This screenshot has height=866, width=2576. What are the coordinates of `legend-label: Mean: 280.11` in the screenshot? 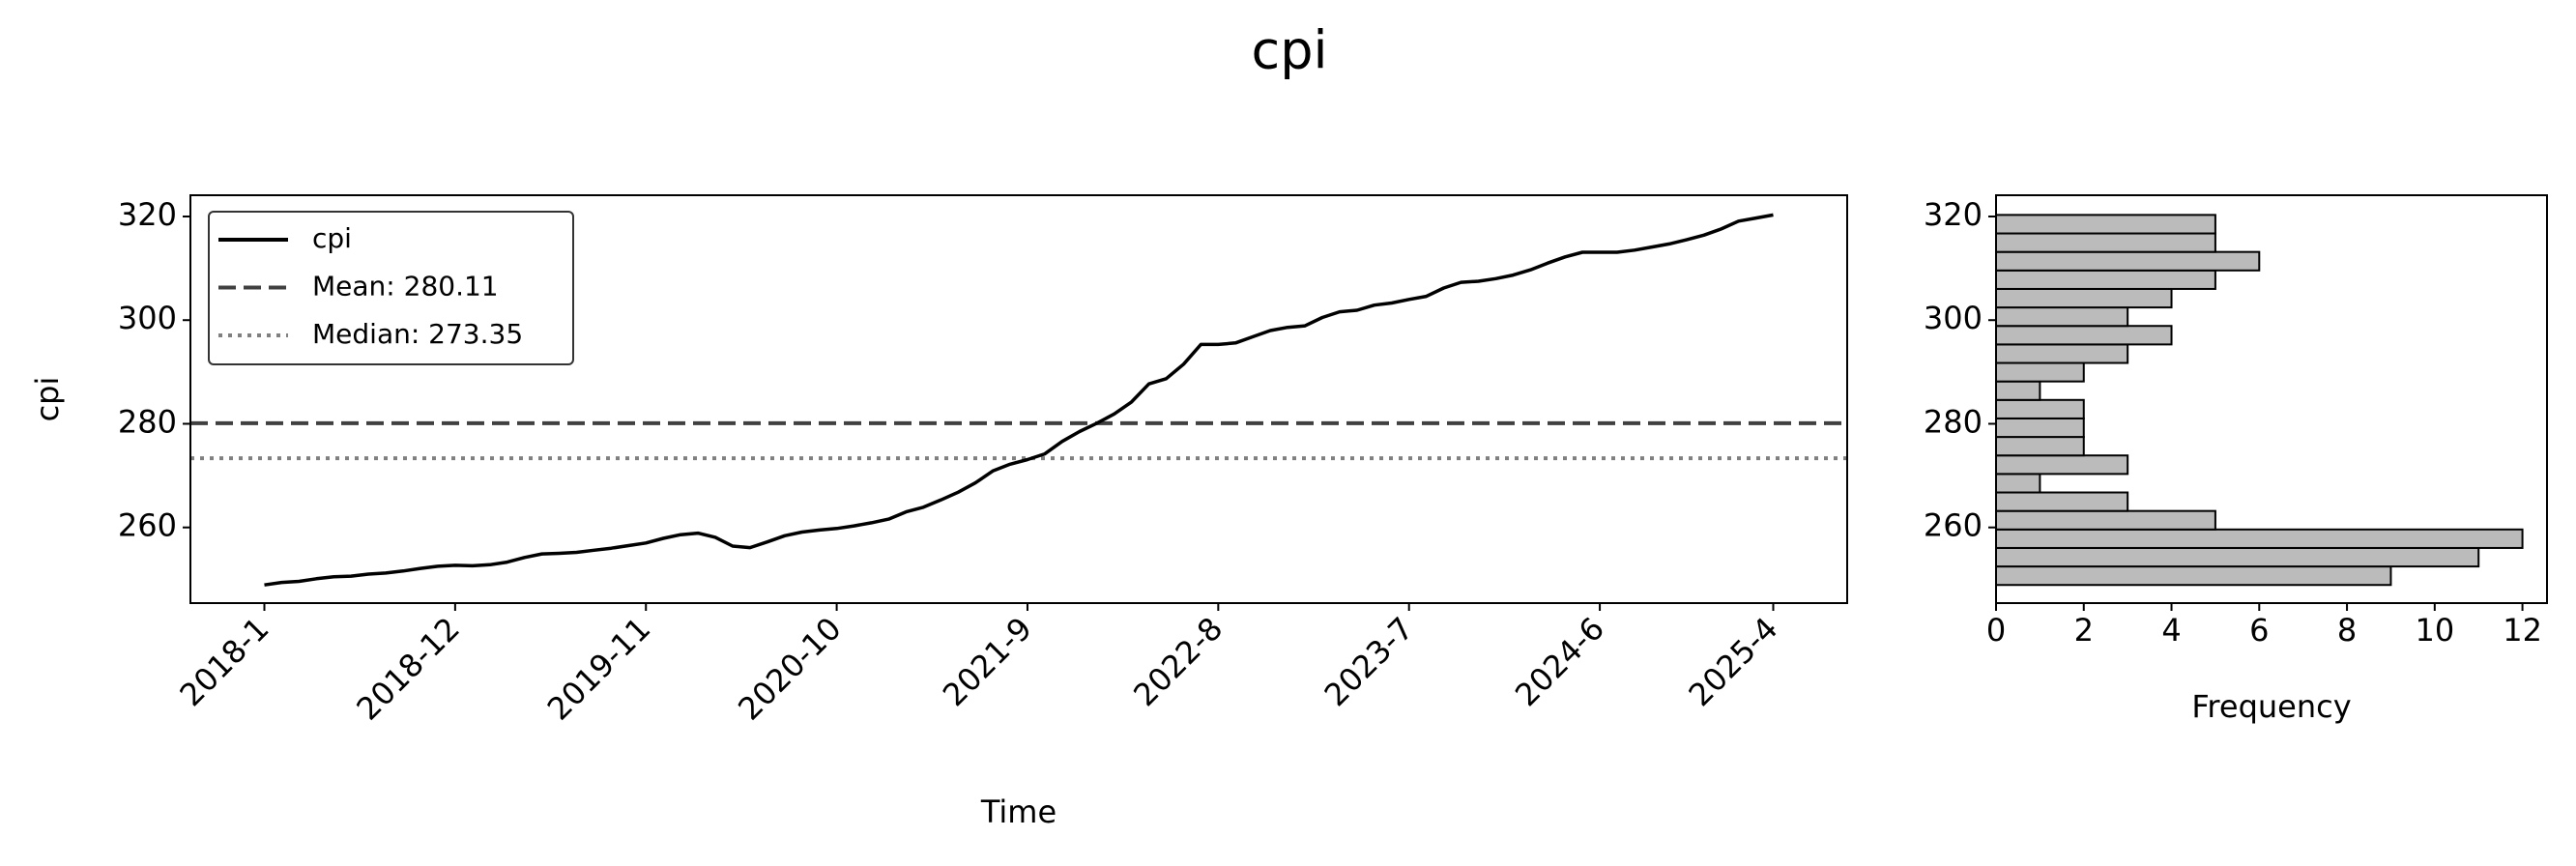 It's located at (405, 287).